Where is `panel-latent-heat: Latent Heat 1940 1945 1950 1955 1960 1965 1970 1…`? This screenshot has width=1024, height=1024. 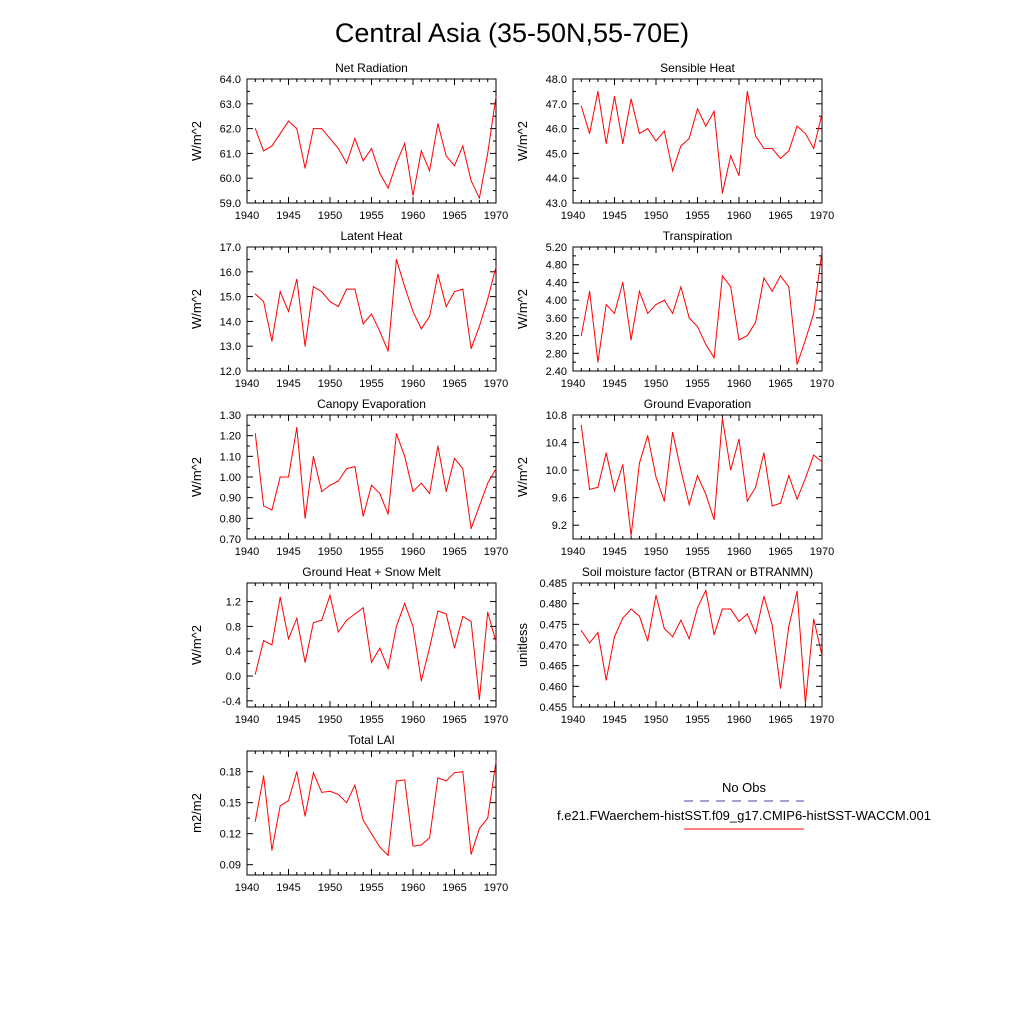
panel-latent-heat: Latent Heat 1940 1945 1950 1955 1960 1965 1970 1… is located at coordinates (348, 309).